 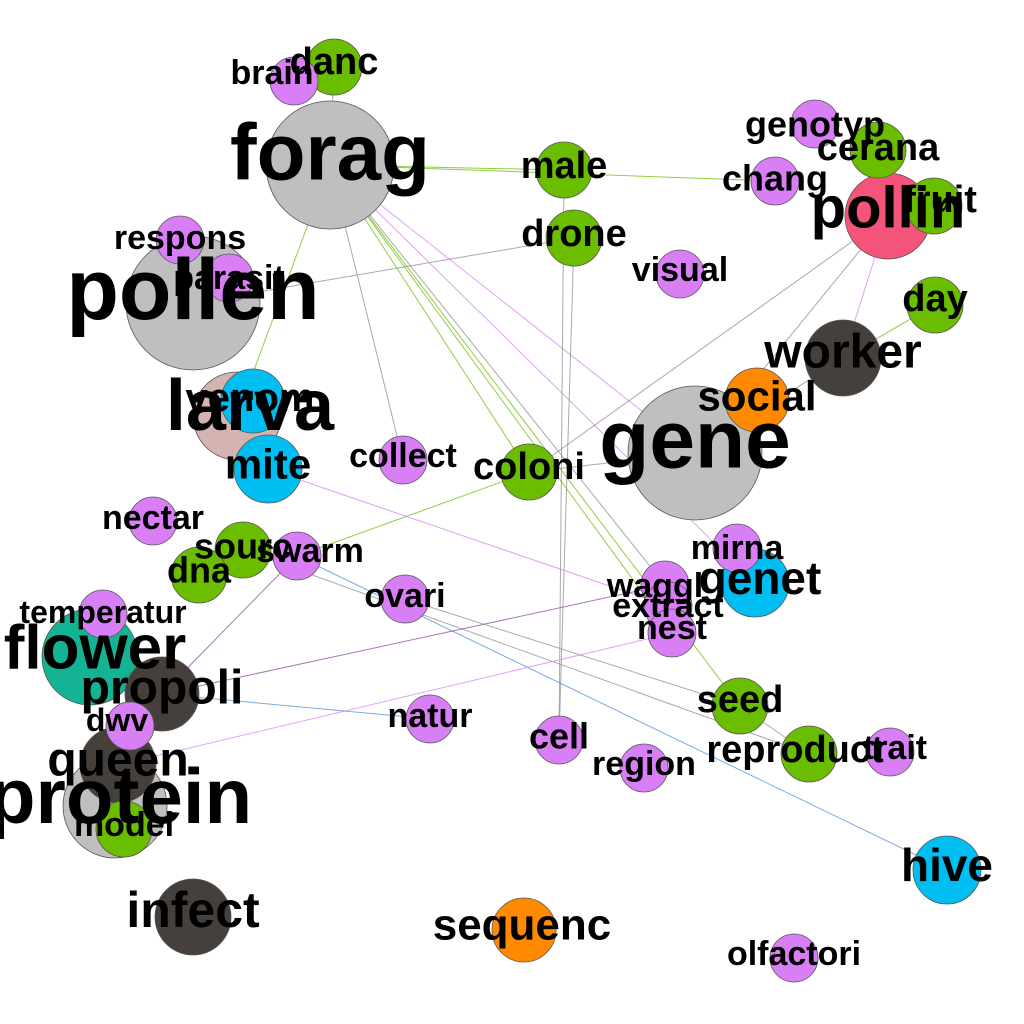 What do you see at coordinates (413, 514) in the screenshot?
I see `edge-coloni-swarm` at bounding box center [413, 514].